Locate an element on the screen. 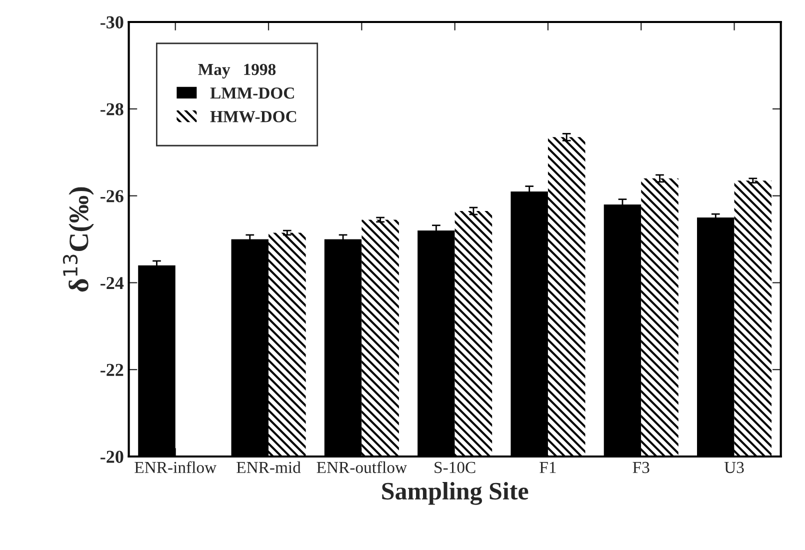 The height and width of the screenshot is (550, 805). y-tick-label: -20 is located at coordinates (112, 456).